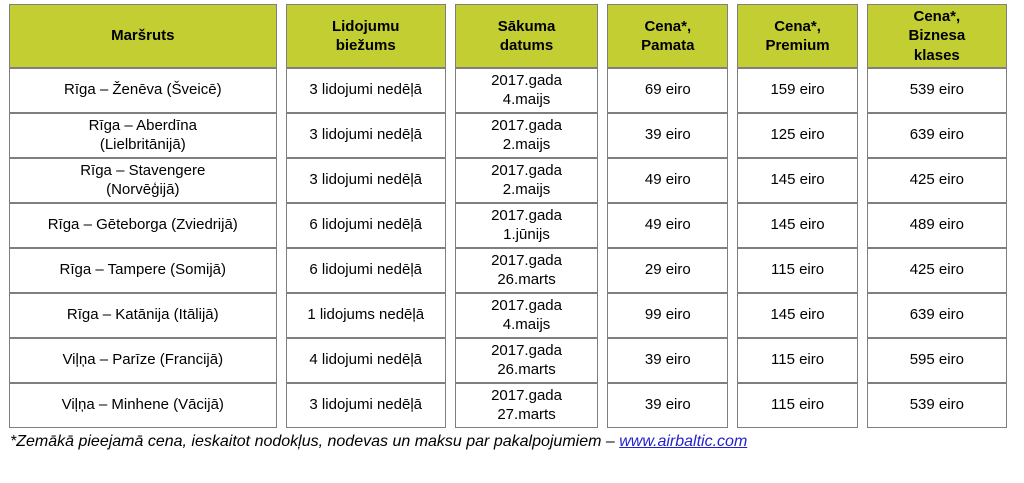 Image resolution: width=1024 pixels, height=483 pixels. What do you see at coordinates (797, 90) in the screenshot?
I see `price-premium-cell: 159 eiro` at bounding box center [797, 90].